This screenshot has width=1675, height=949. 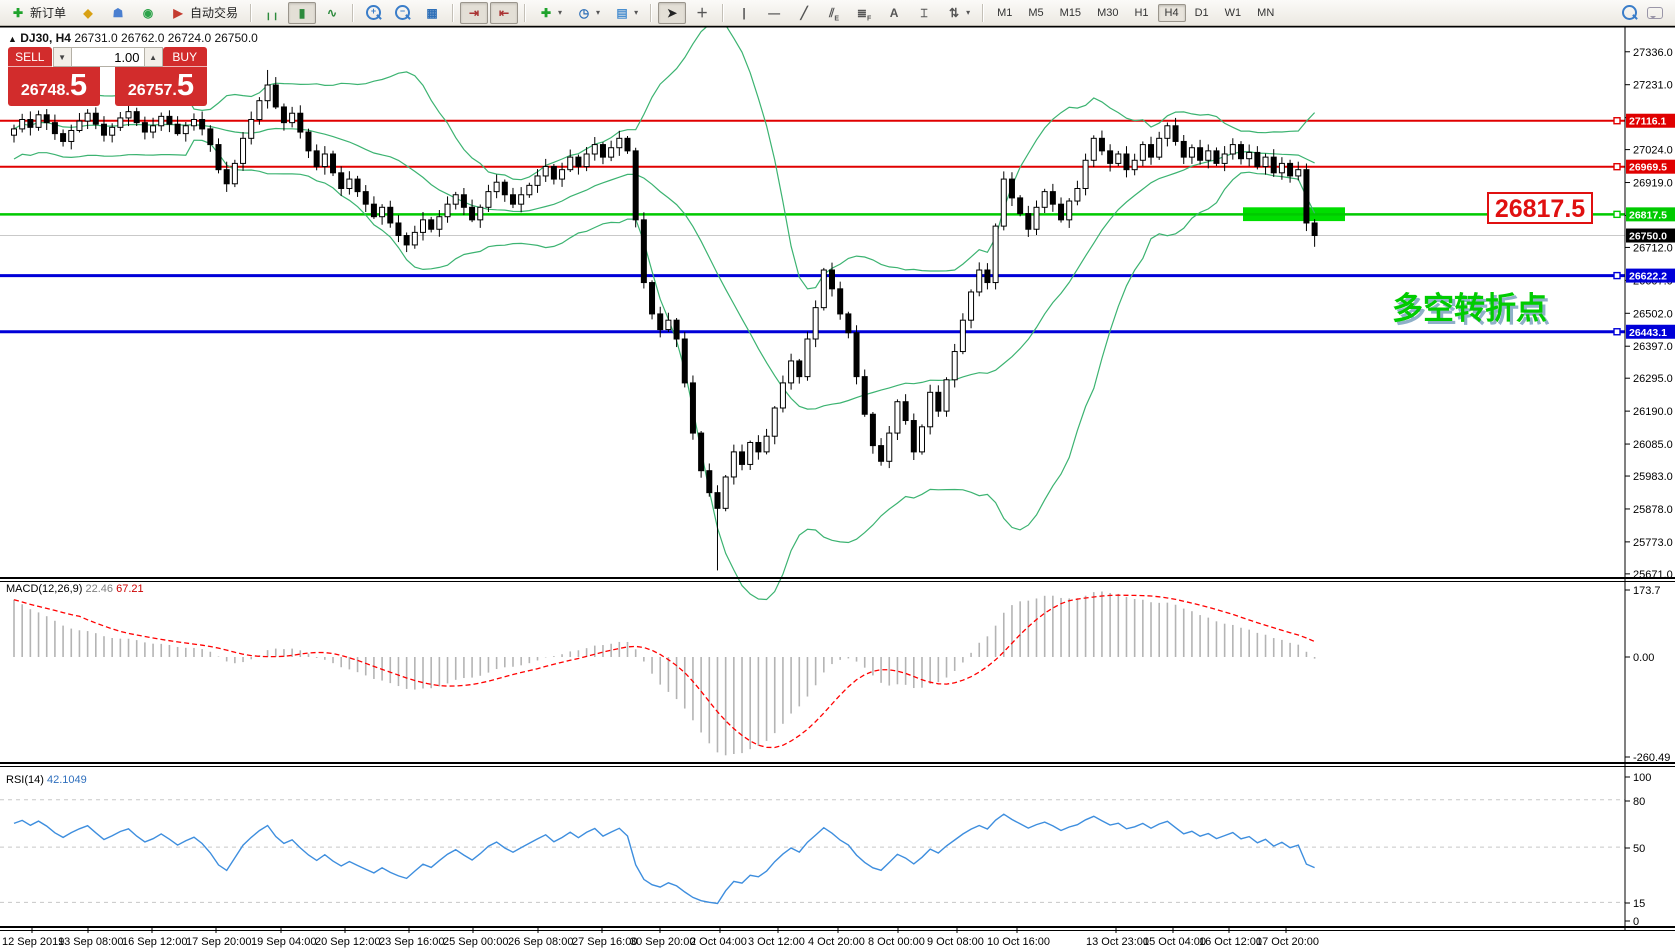 What do you see at coordinates (1648, 122) in the screenshot?
I see `price-line-label: 27116.1` at bounding box center [1648, 122].